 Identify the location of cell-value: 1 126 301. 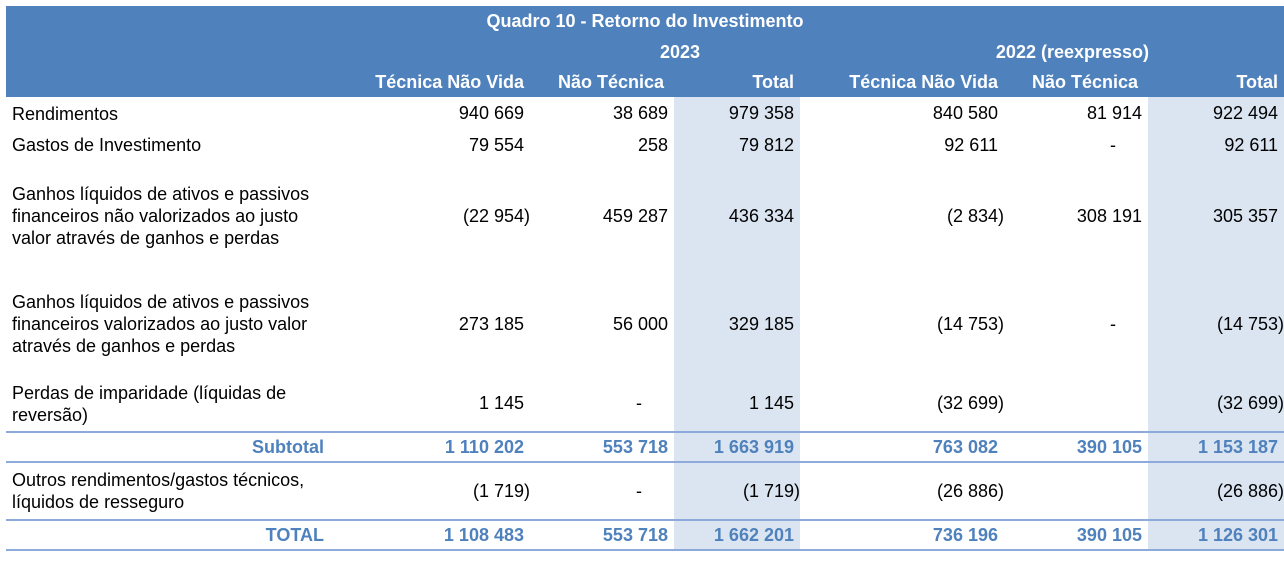
(1216, 535).